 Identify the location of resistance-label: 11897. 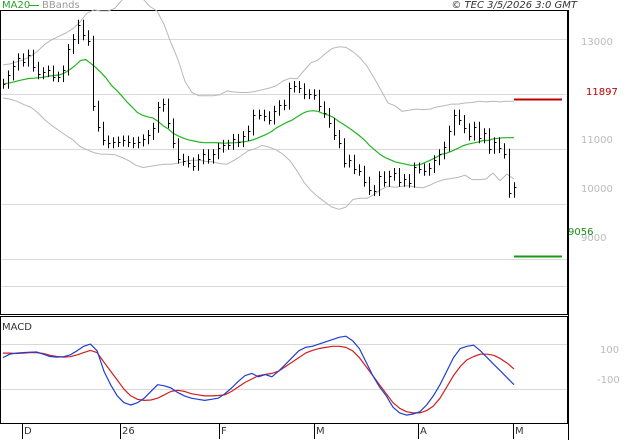
(602, 92).